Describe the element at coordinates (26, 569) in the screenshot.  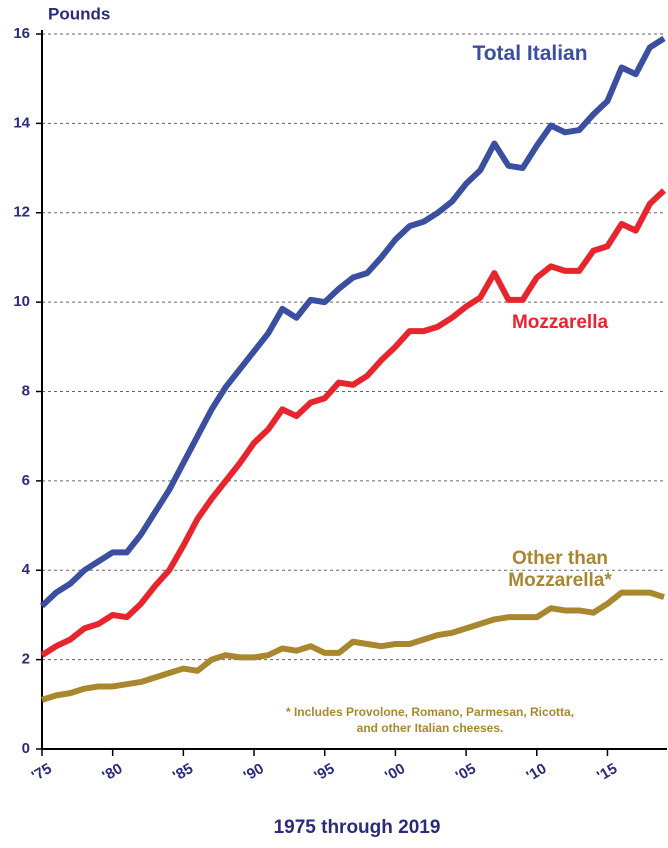
I see `y-tick-label: 4` at that location.